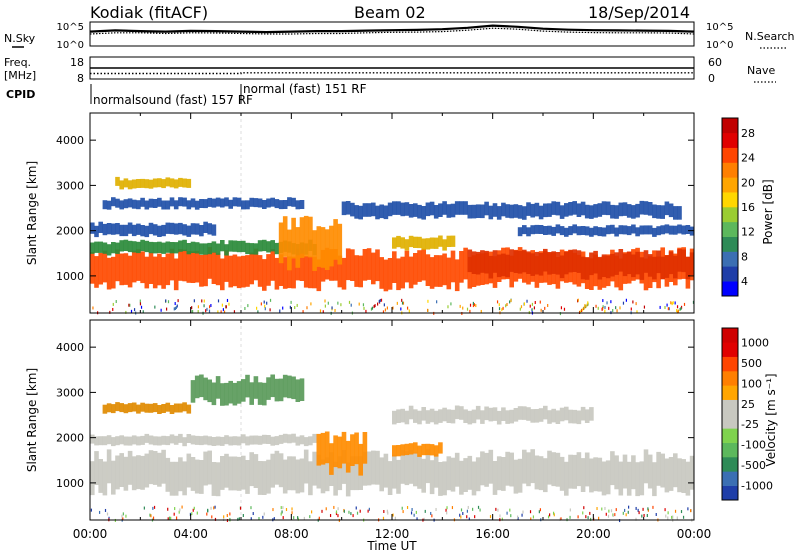 The height and width of the screenshot is (554, 800). I want to click on power-ylabel: Slant Range [km], so click(32, 213).